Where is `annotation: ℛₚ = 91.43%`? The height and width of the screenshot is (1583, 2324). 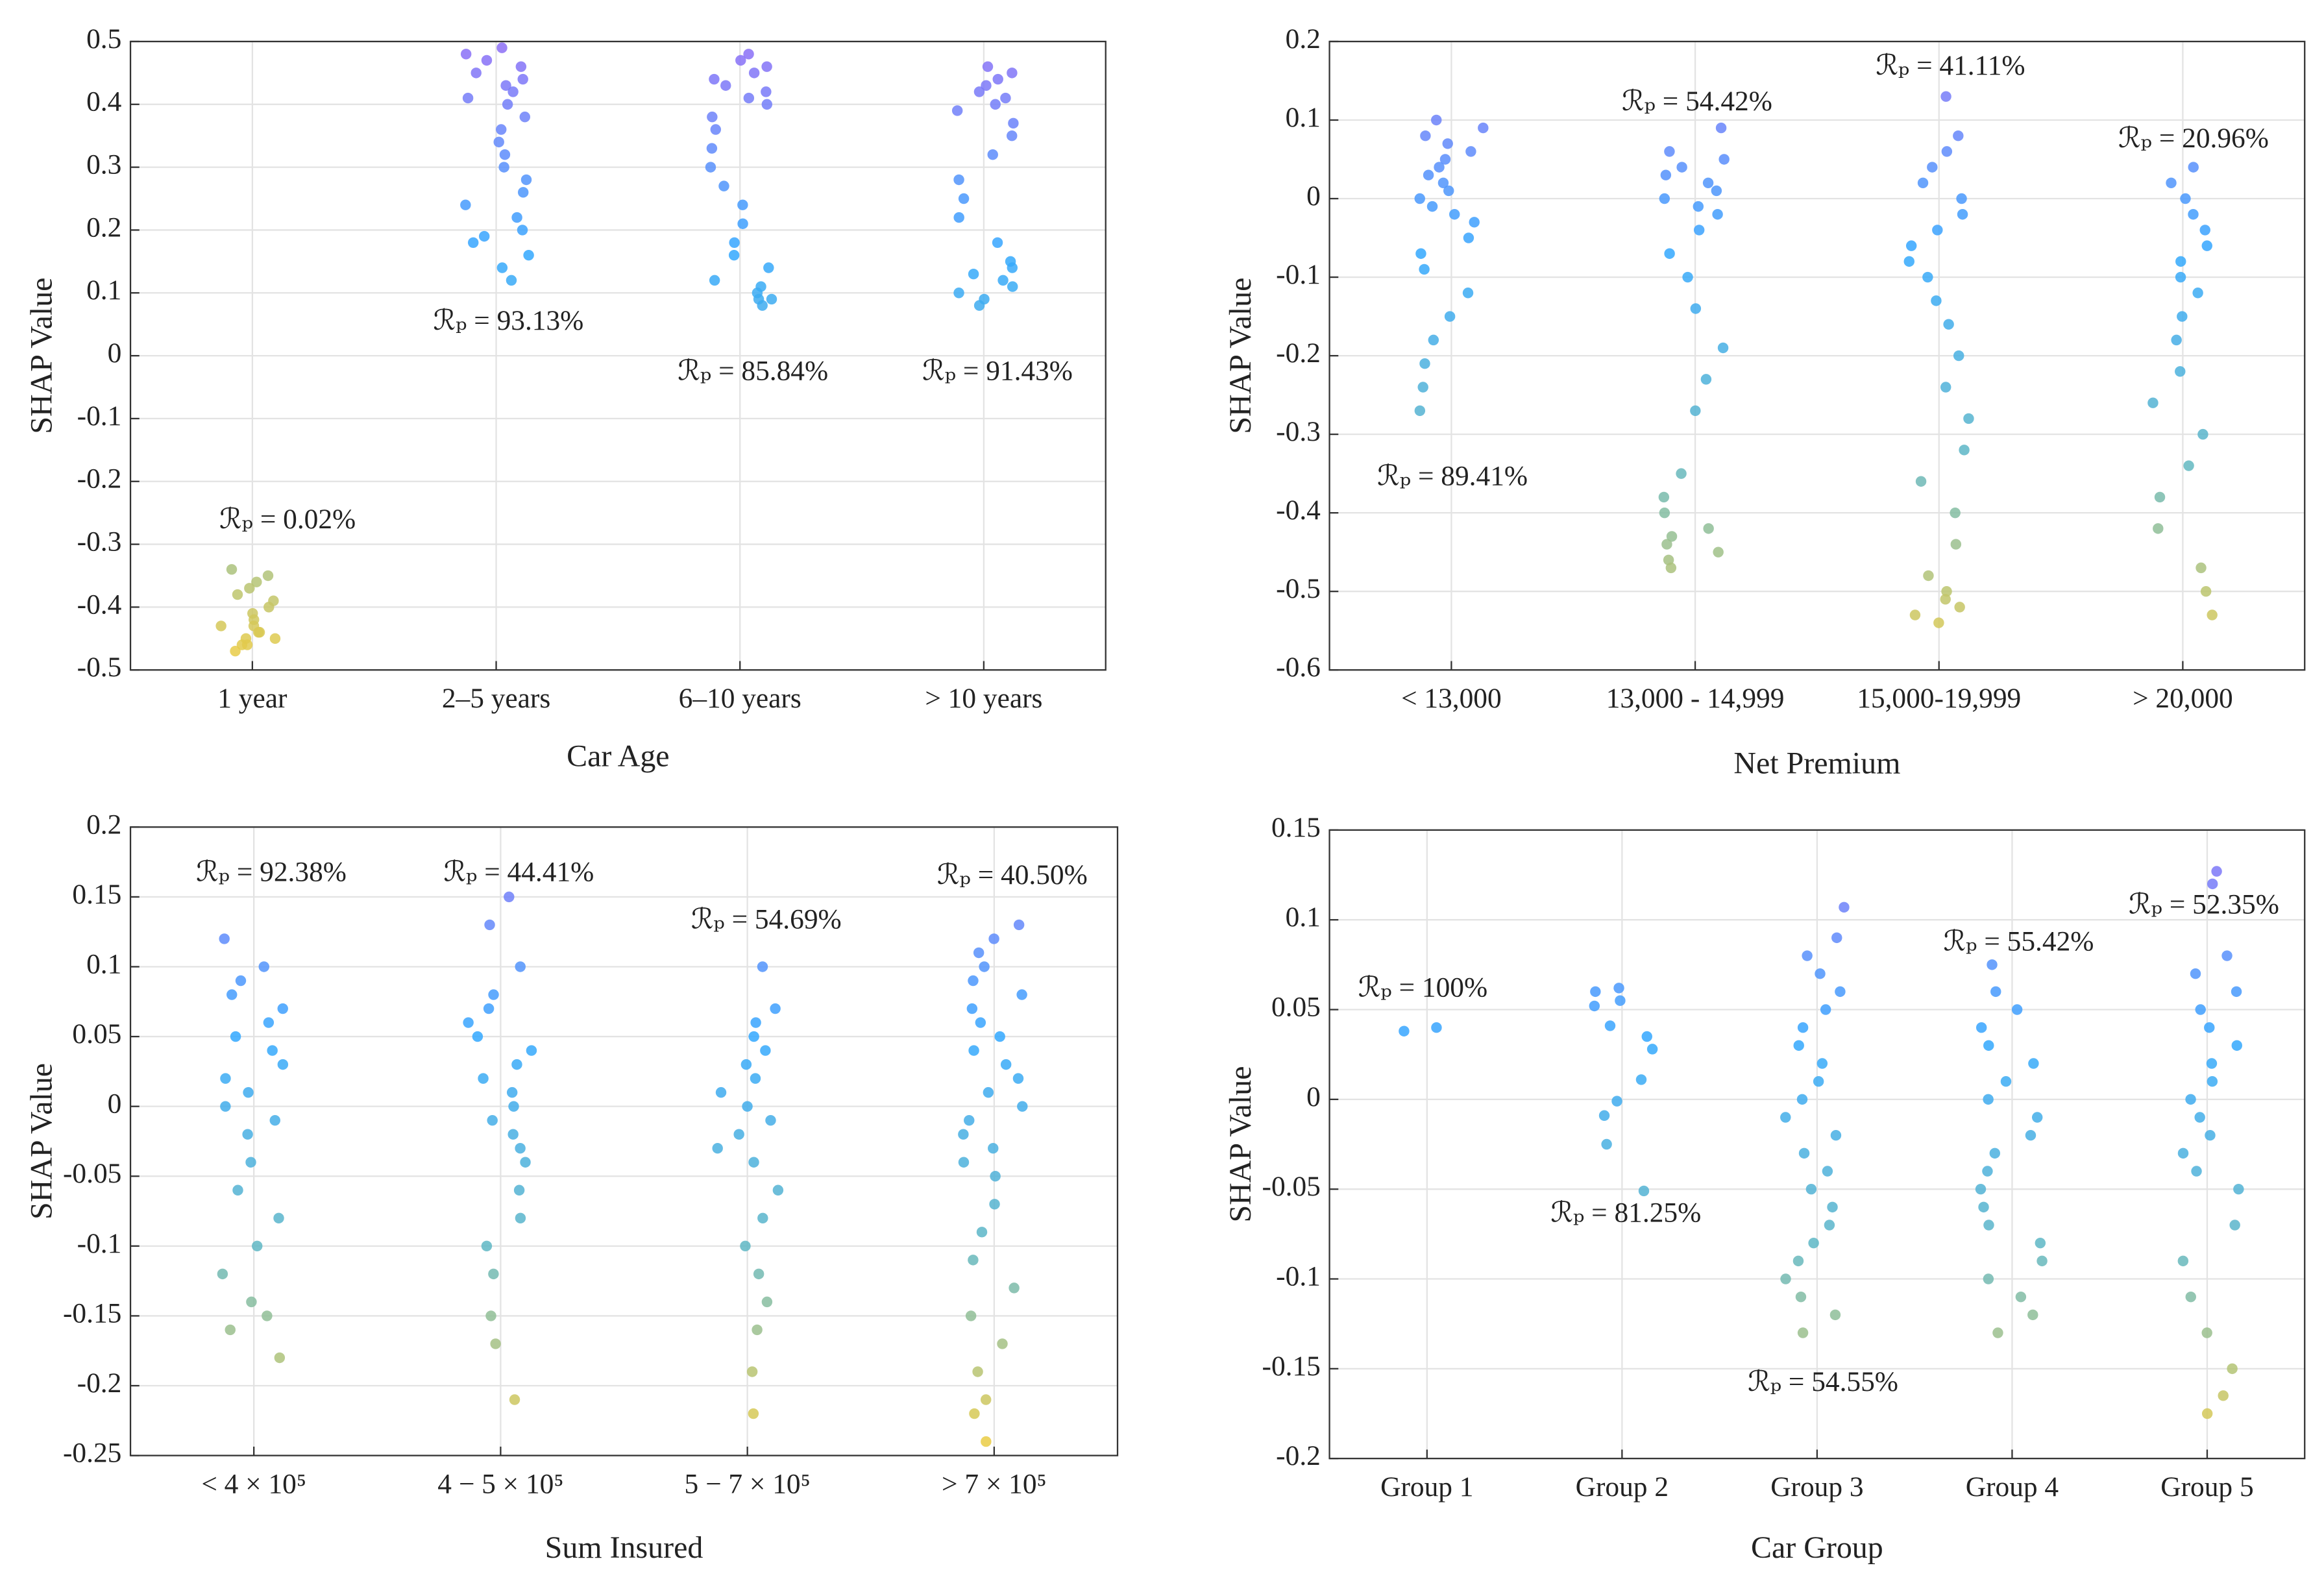 annotation: ℛₚ = 91.43% is located at coordinates (997, 370).